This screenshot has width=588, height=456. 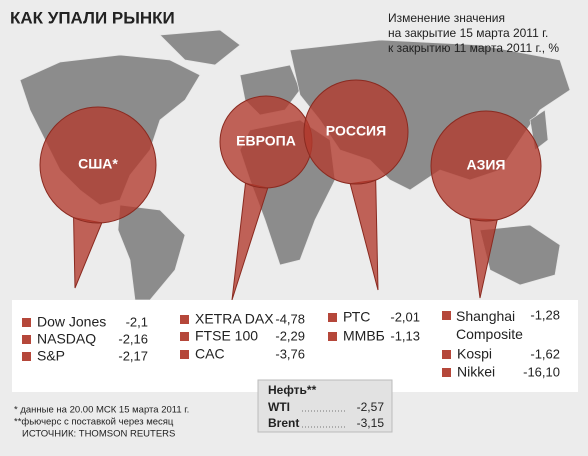 What do you see at coordinates (283, 423) in the screenshot?
I see `oil-name: Brent` at bounding box center [283, 423].